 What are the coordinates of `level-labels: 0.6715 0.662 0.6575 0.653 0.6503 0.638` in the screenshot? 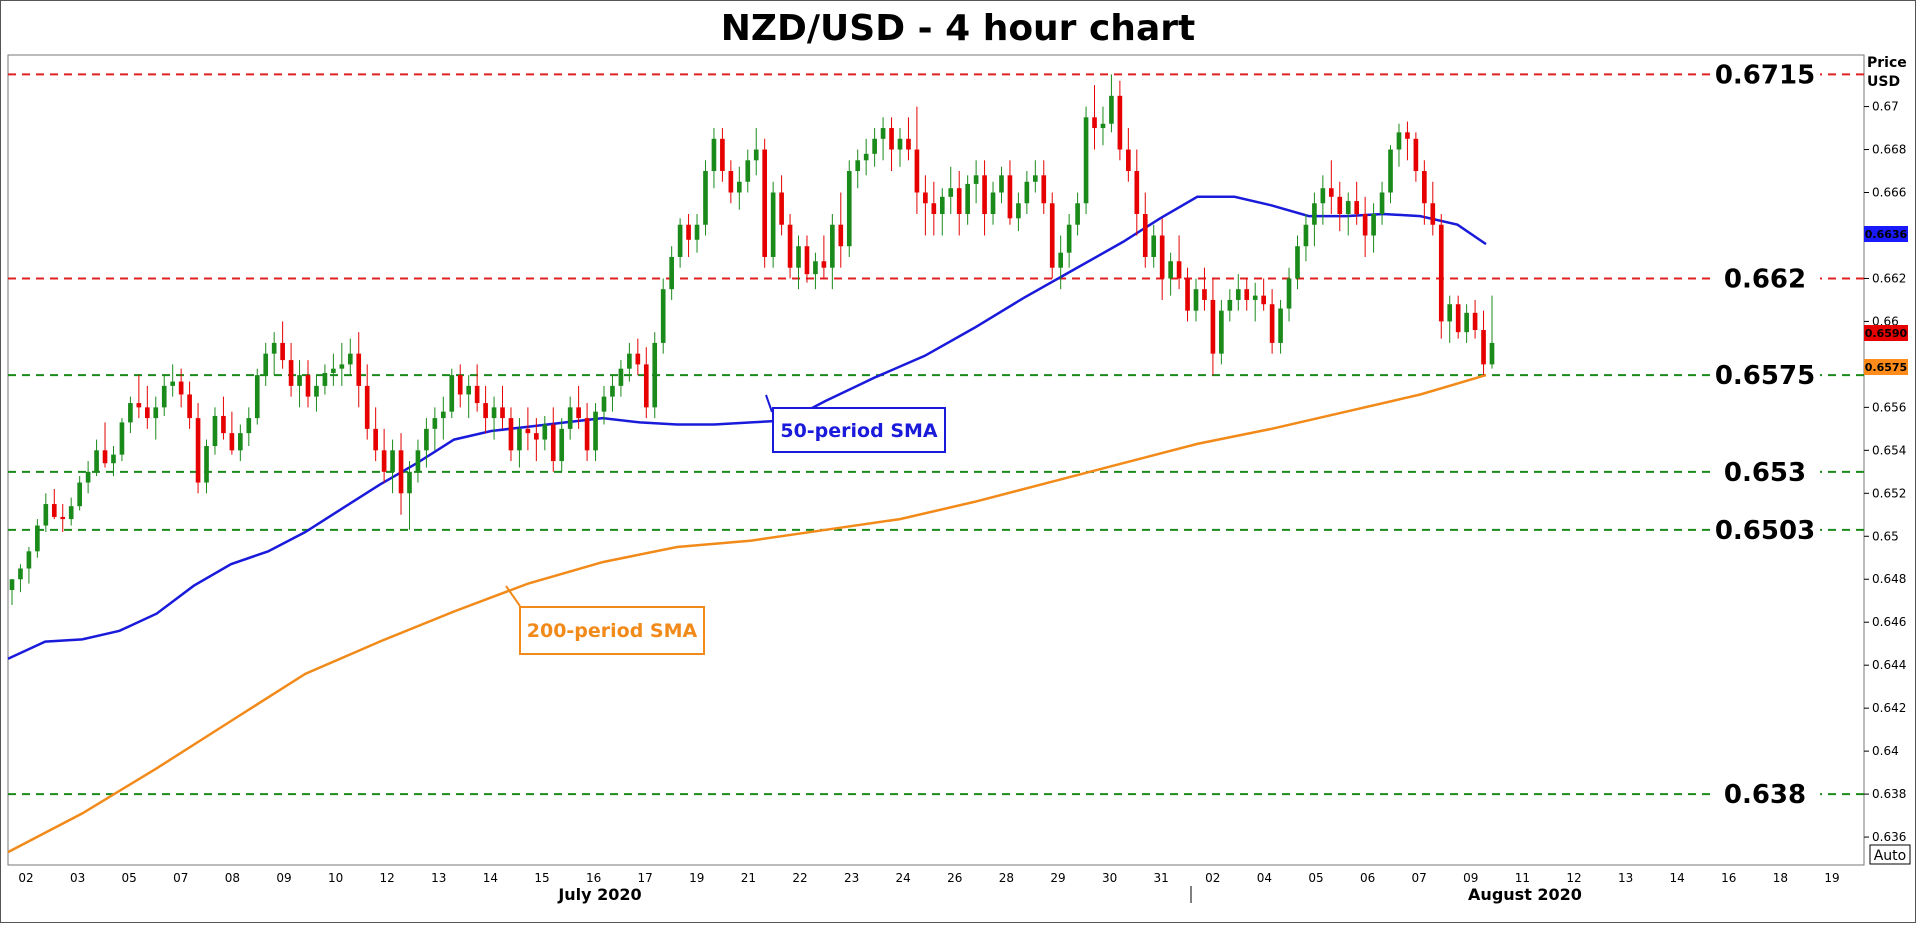 It's located at (1765, 434).